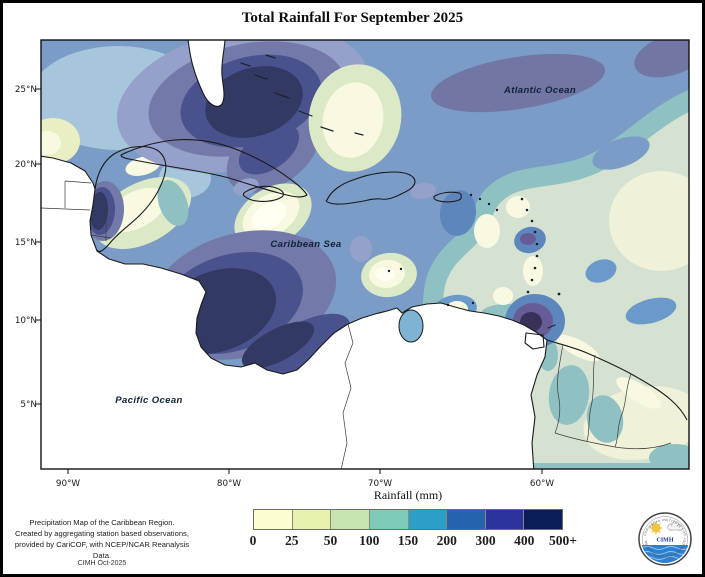 The image size is (705, 577). Describe the element at coordinates (26, 165) in the screenshot. I see `lat-label-20n: 20°N` at that location.